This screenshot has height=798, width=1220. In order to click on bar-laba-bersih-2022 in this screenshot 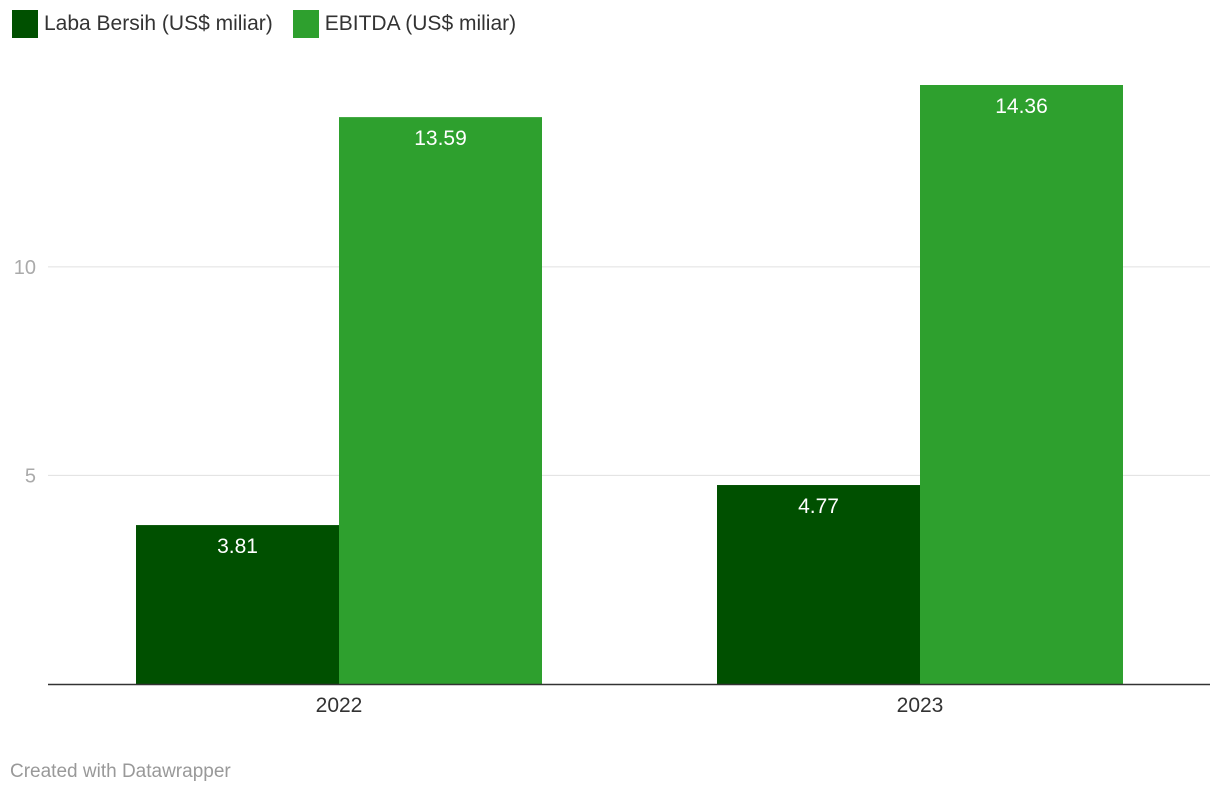, I will do `click(237, 604)`.